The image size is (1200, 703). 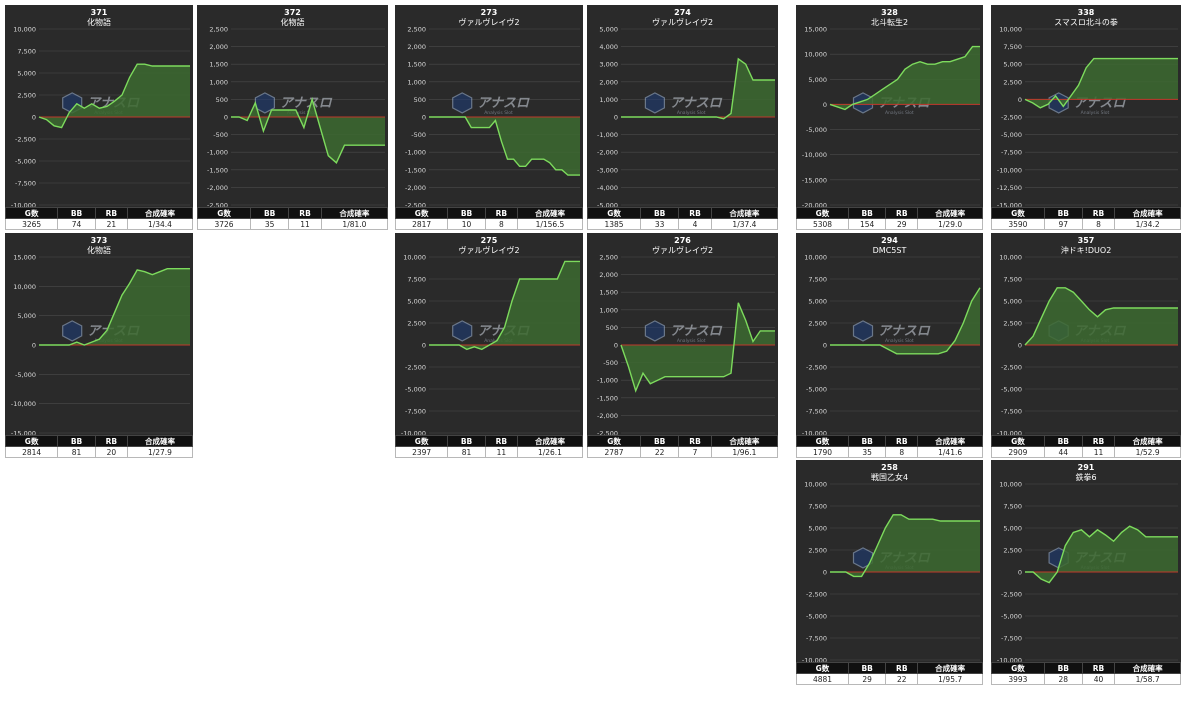 I want to click on machine-title: DMC5ST, so click(x=890, y=250).